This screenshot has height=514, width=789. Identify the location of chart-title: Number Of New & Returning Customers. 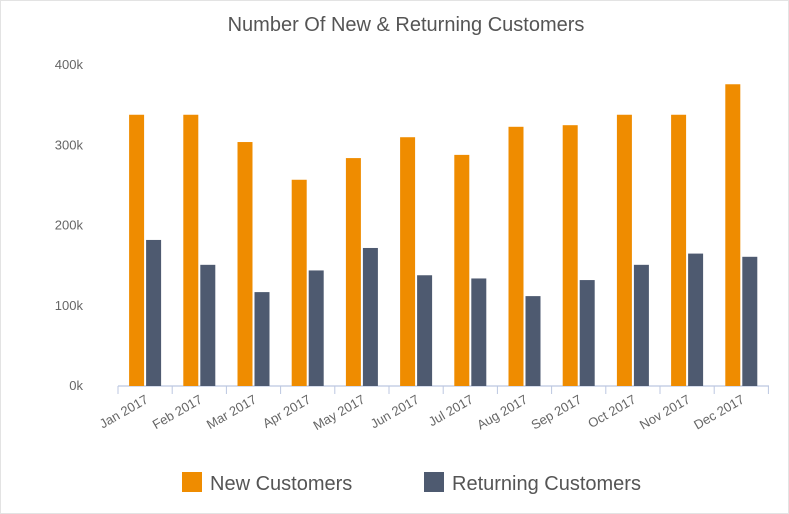
(406, 25).